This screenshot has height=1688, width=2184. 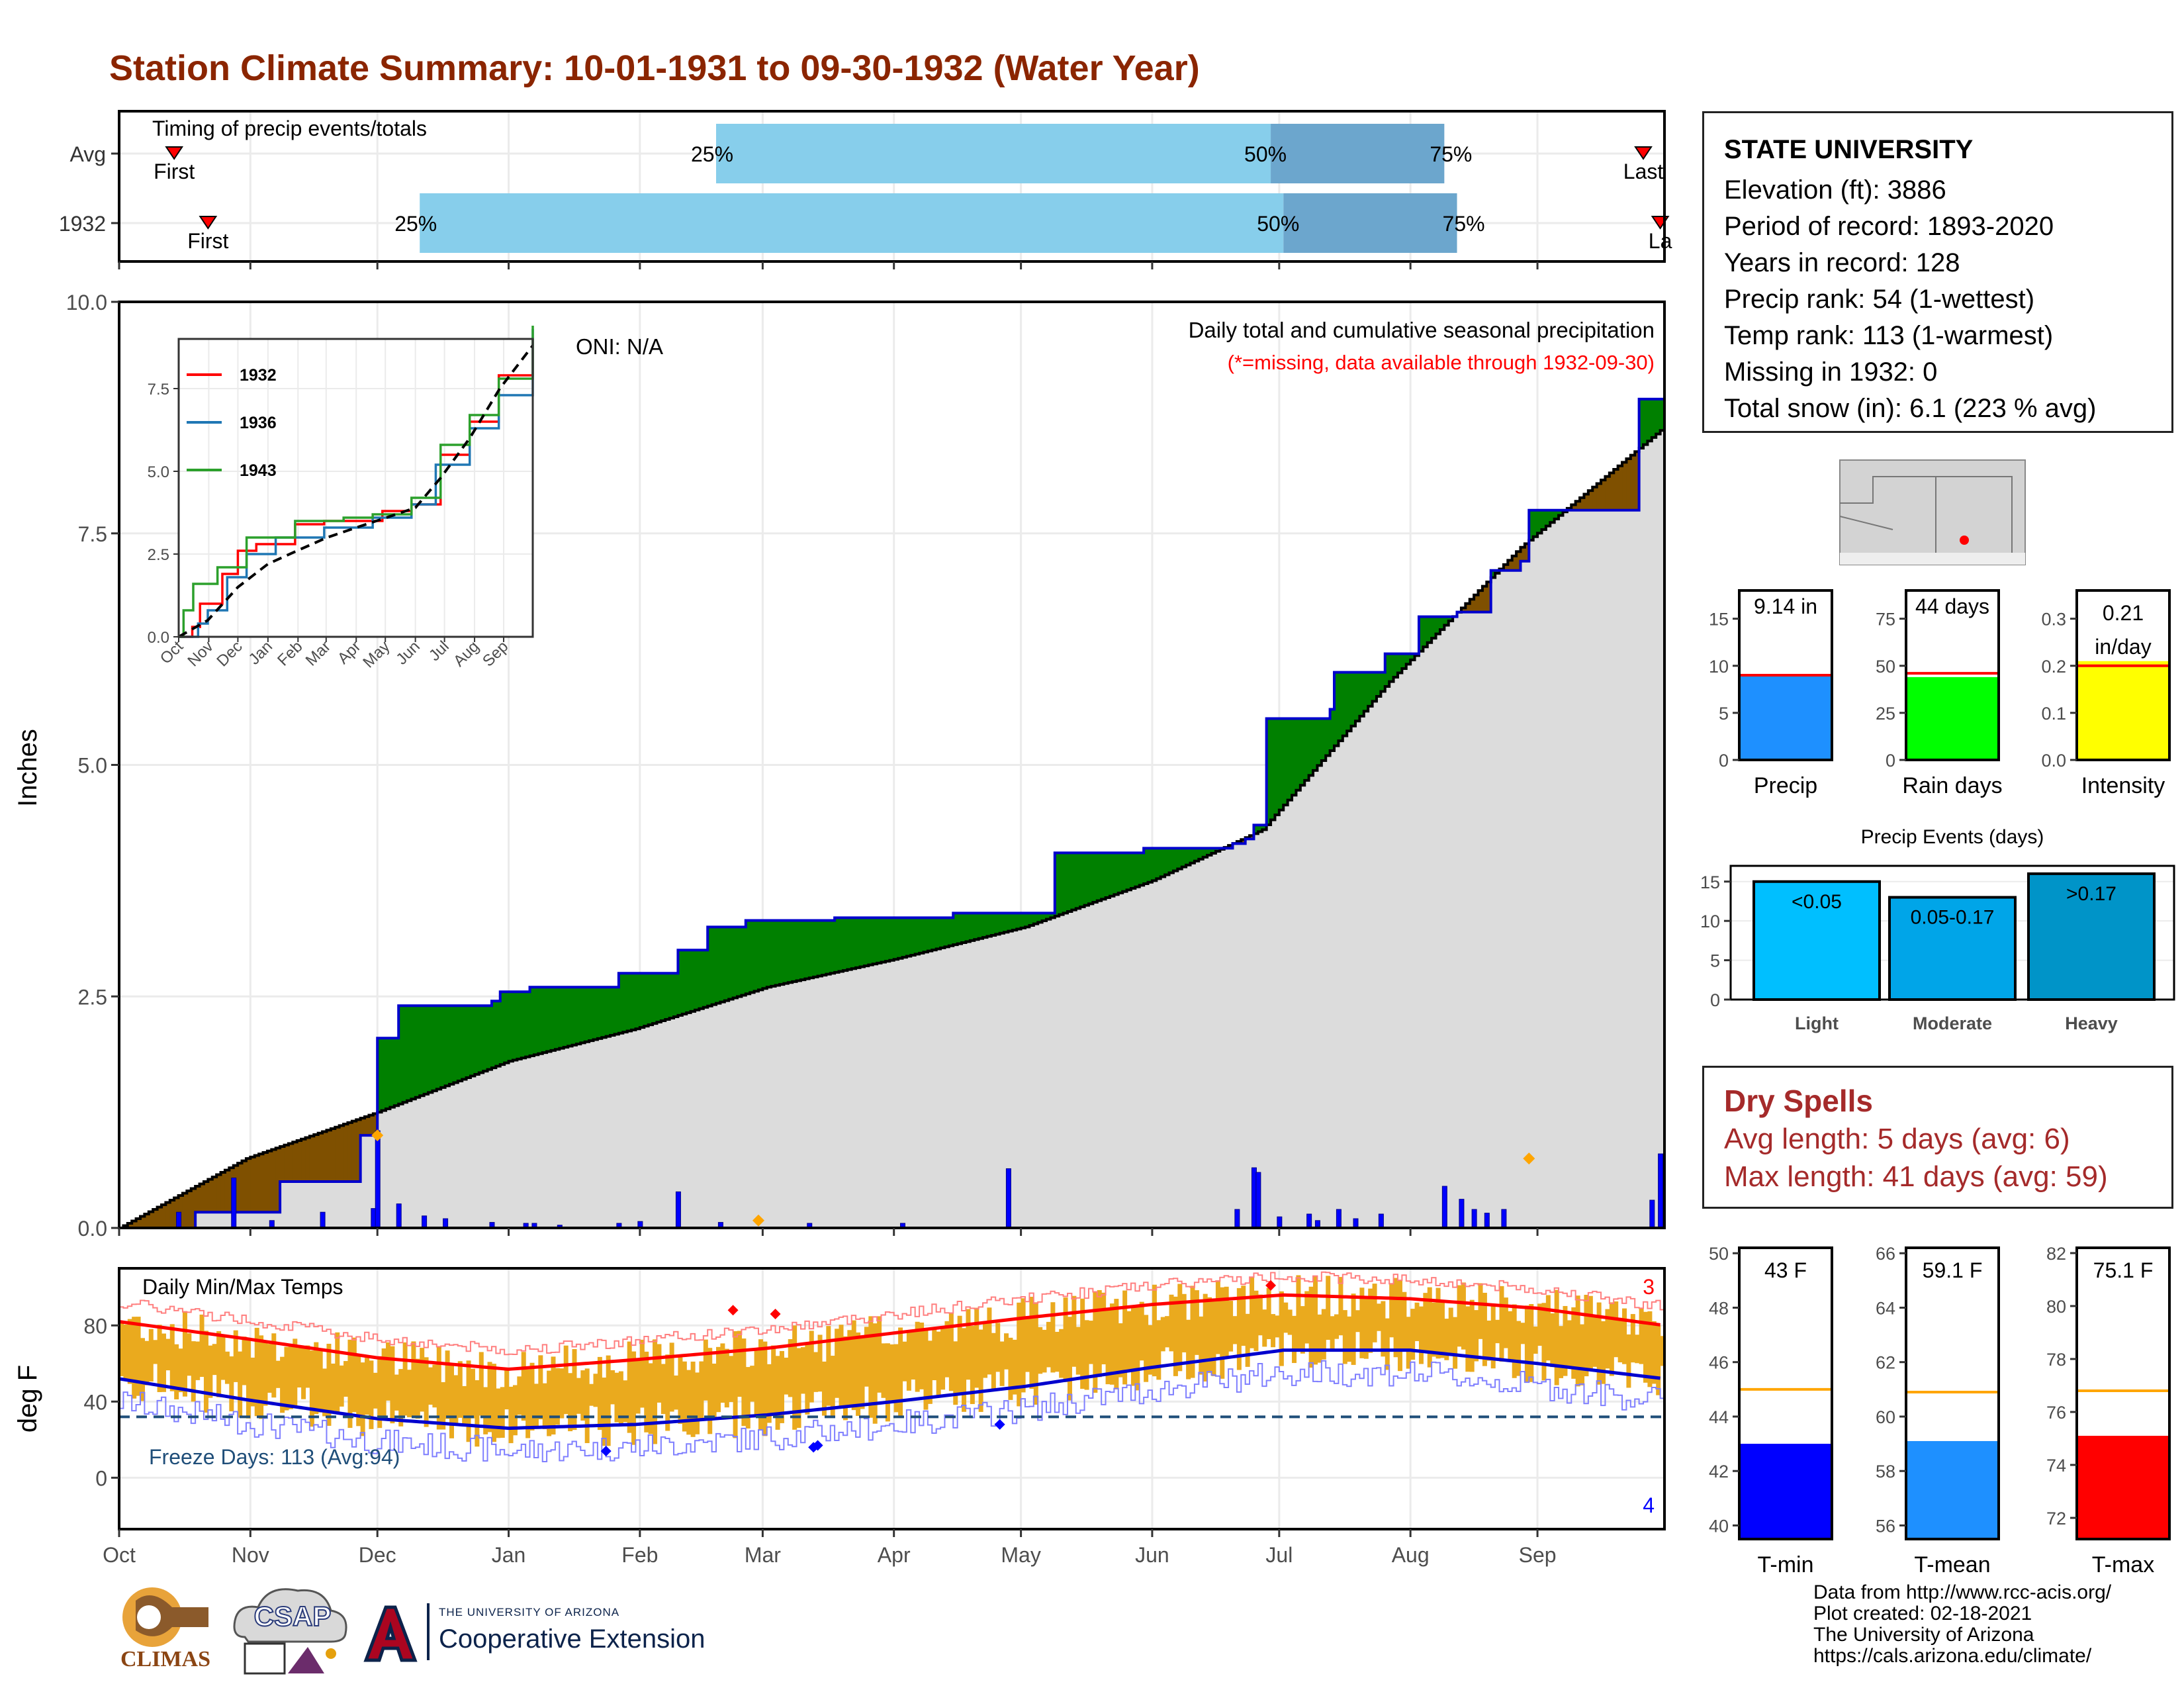 What do you see at coordinates (2123, 1393) in the screenshot?
I see `temp-summary-border` at bounding box center [2123, 1393].